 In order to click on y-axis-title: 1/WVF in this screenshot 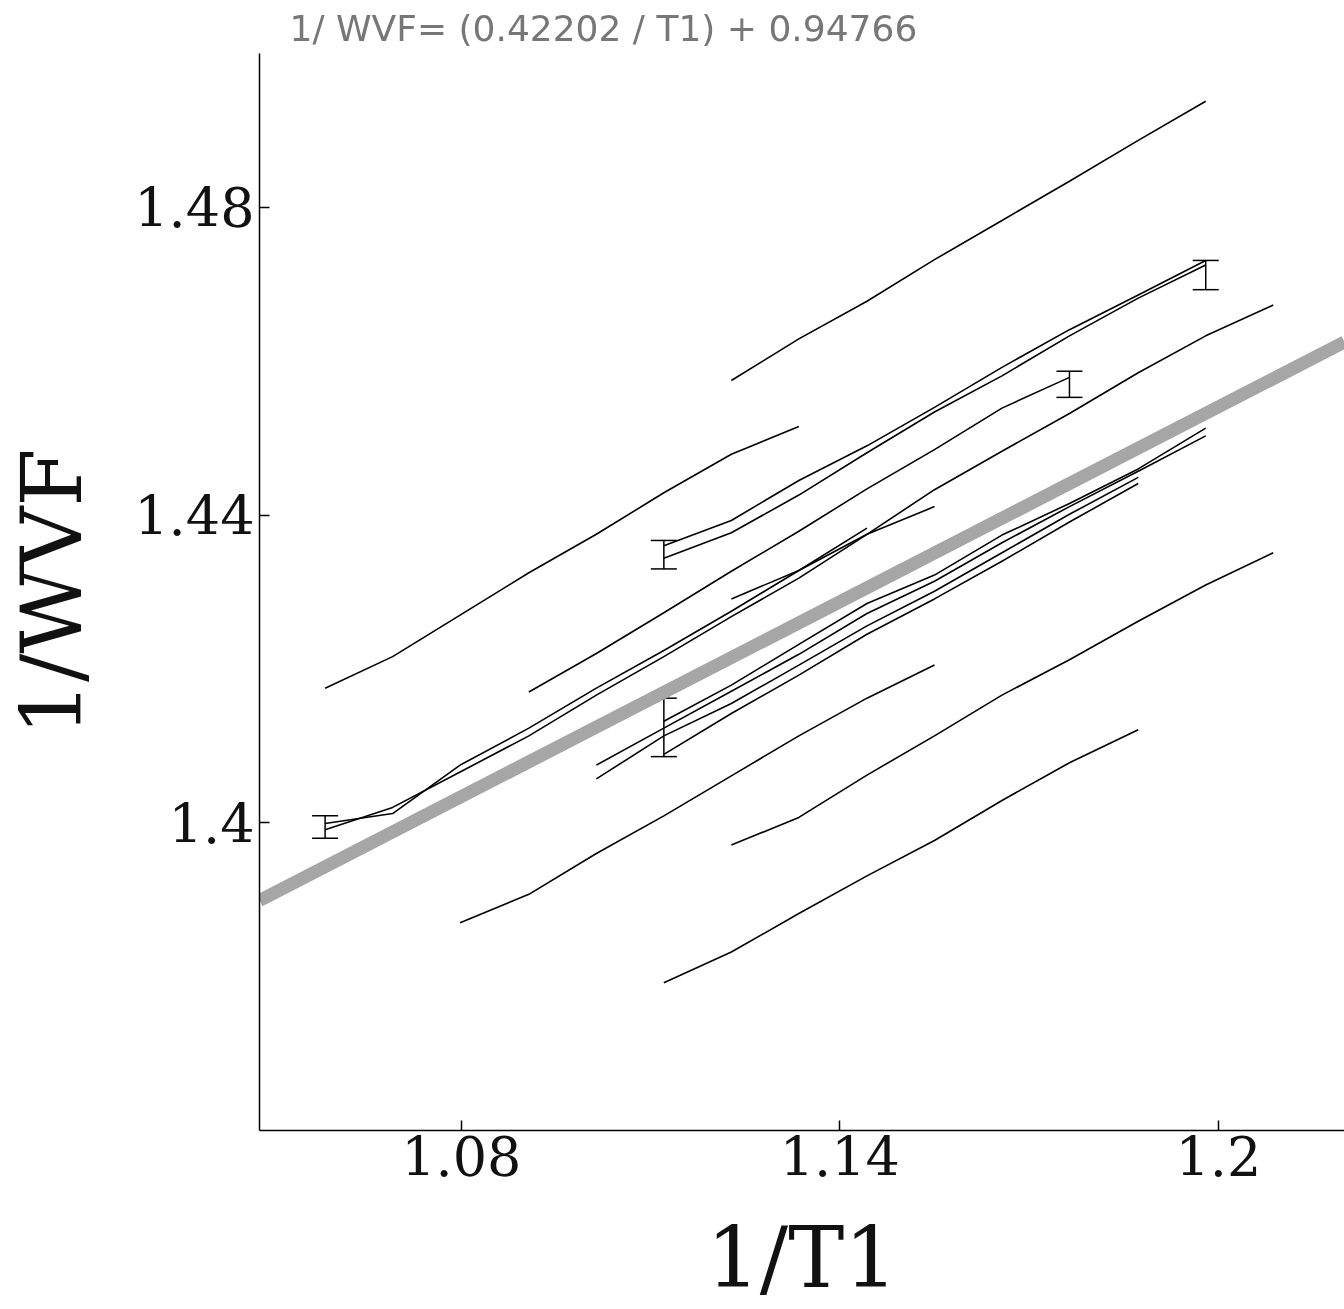, I will do `click(52, 592)`.